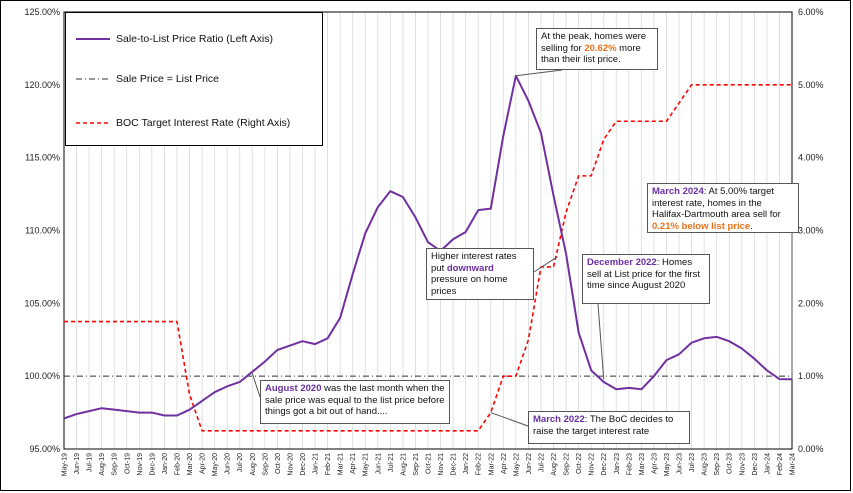  Describe the element at coordinates (755, 464) in the screenshot. I see `x-tick-label: Dec-23` at that location.